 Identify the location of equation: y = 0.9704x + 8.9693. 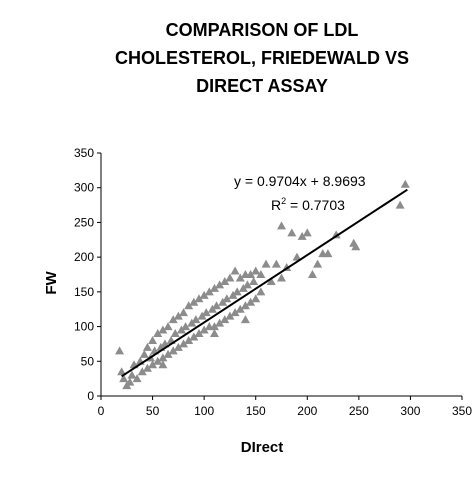
(300, 181).